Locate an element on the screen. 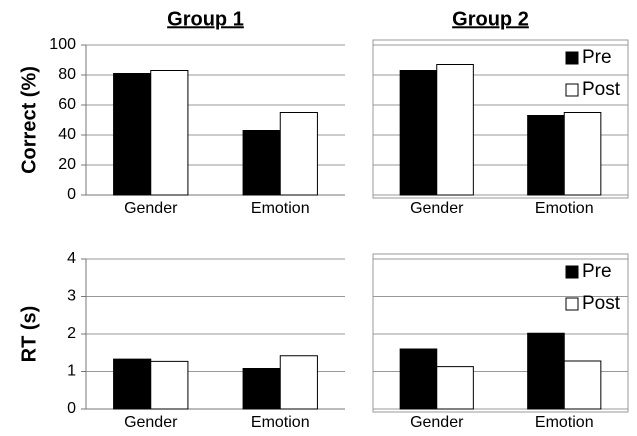 The image size is (637, 436). y-tick-label: 1 is located at coordinates (71, 371).